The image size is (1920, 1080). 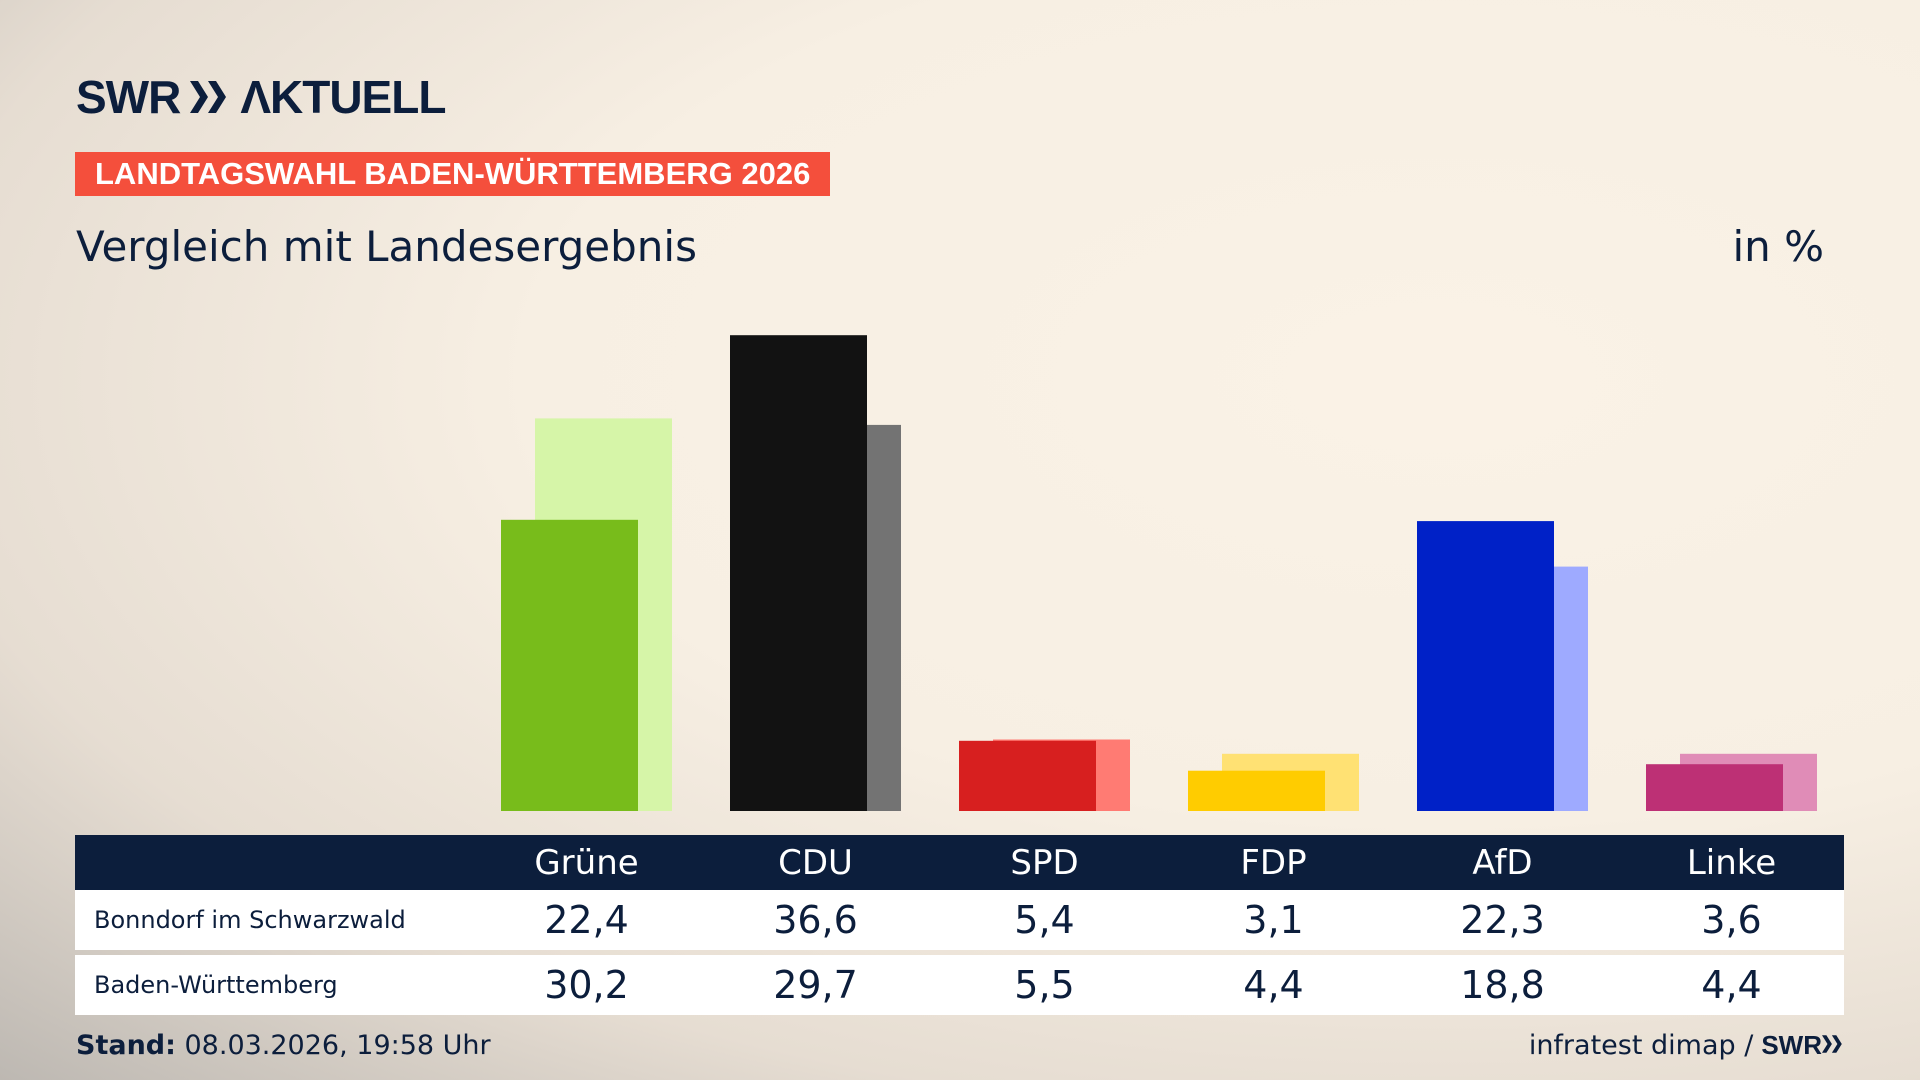 I want to click on stand-label: Stand:, so click(x=126, y=1045).